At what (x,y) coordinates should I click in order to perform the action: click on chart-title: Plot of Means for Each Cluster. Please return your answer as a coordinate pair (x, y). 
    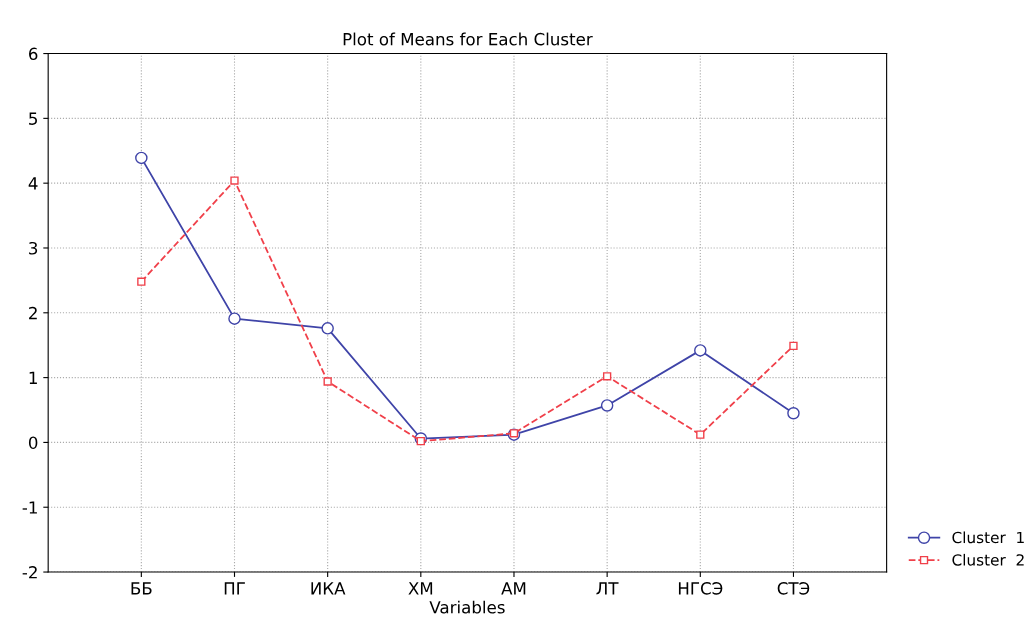
    Looking at the image, I should click on (468, 39).